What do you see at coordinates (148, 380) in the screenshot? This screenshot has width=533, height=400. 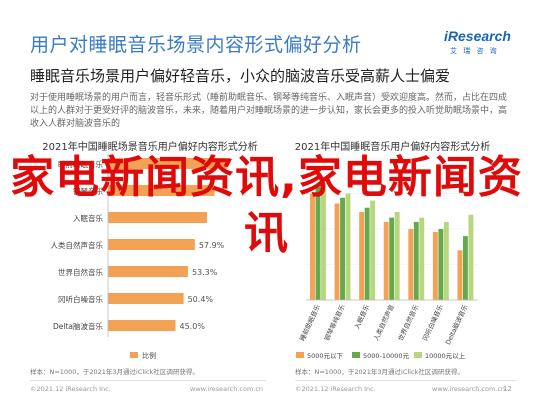 I see `left-divider` at bounding box center [148, 380].